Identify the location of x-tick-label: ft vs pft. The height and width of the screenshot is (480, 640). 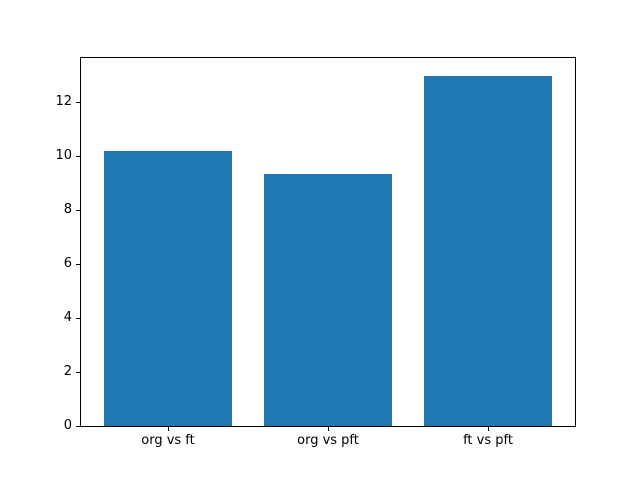
(488, 440).